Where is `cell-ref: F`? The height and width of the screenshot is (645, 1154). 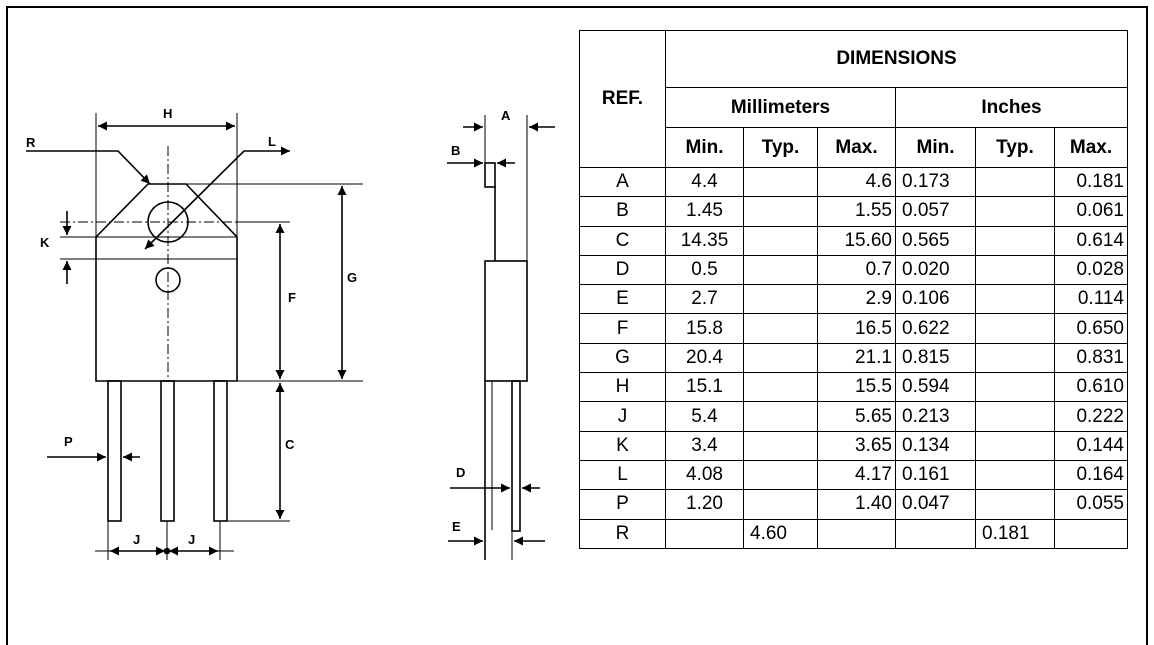 cell-ref: F is located at coordinates (622, 328).